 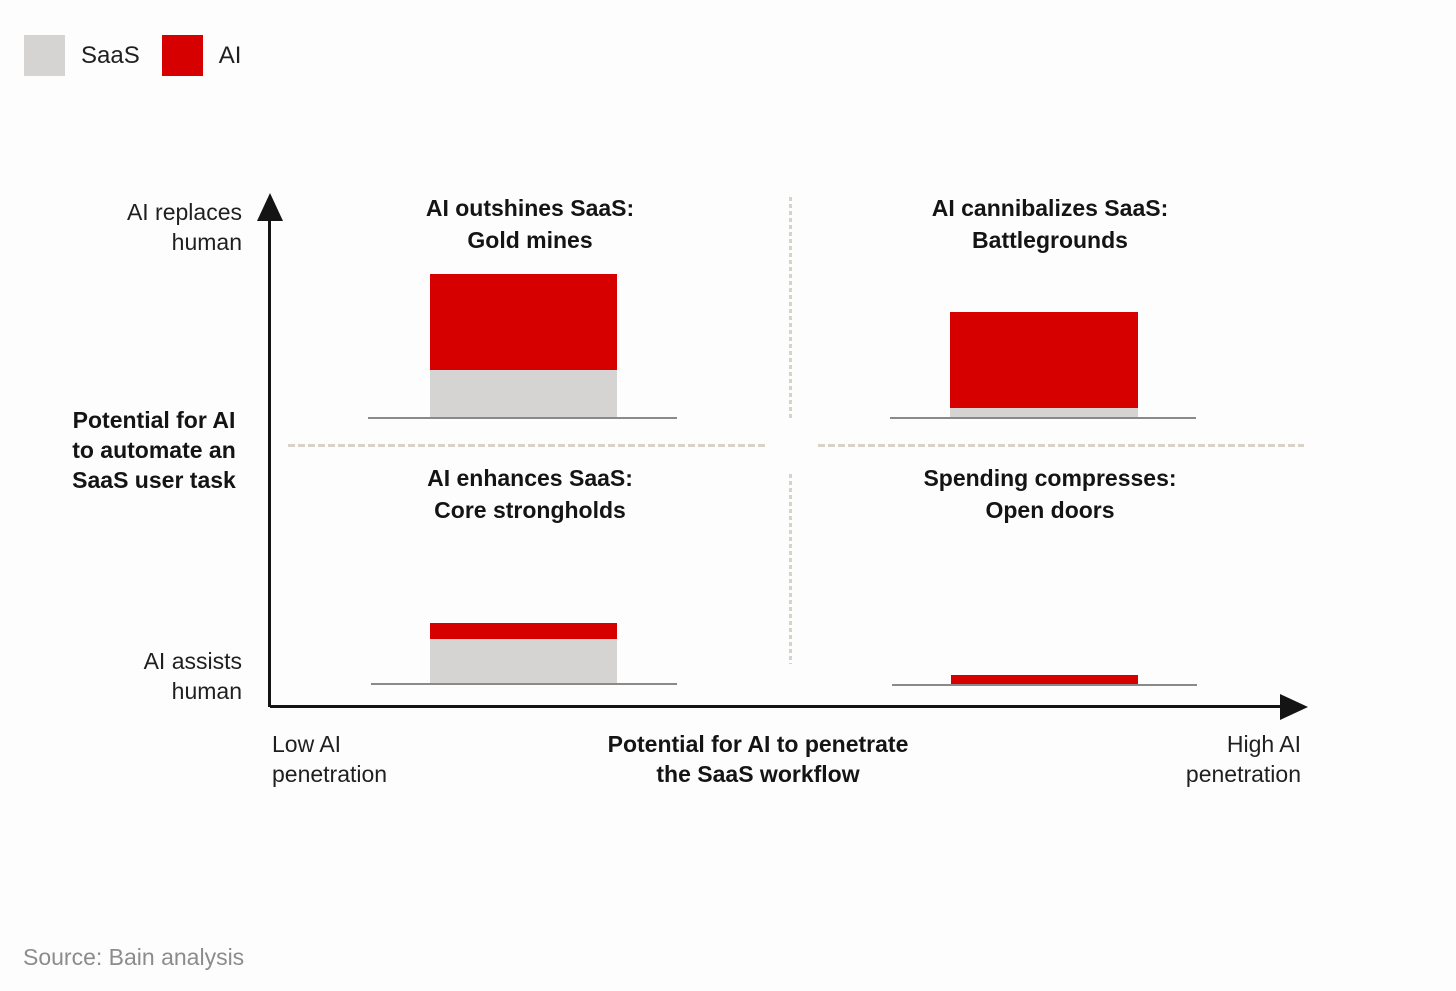 I want to click on legend-swatch-ai-icon, so click(x=182, y=55).